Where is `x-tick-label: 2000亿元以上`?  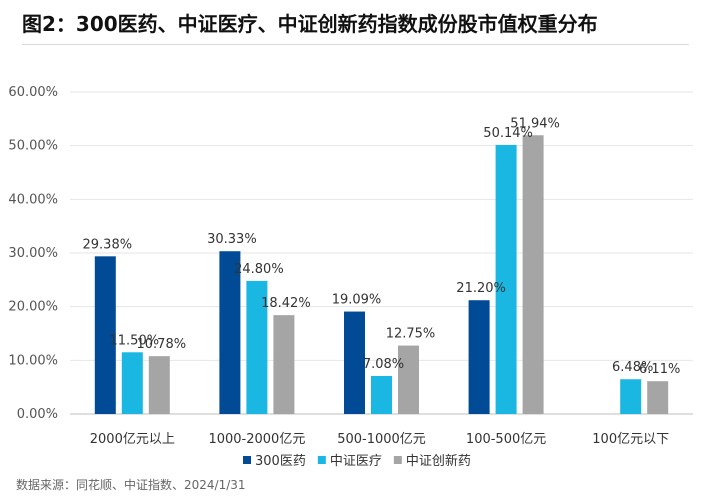
x-tick-label: 2000亿元以上 is located at coordinates (132, 439).